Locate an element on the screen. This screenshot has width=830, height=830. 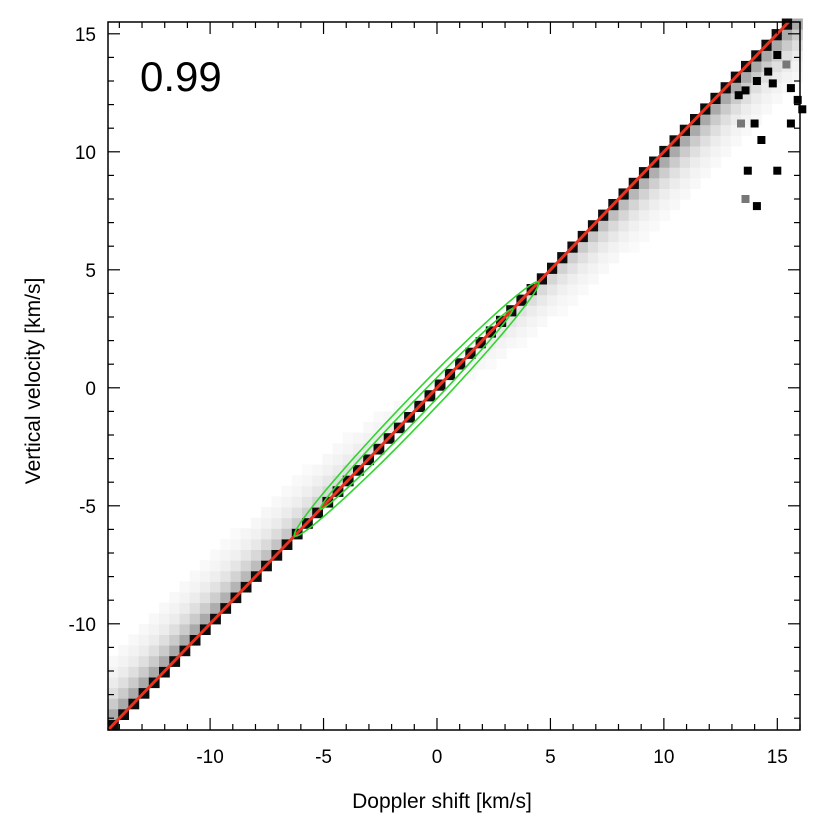
y-tick-label: 15 is located at coordinates (85, 35).